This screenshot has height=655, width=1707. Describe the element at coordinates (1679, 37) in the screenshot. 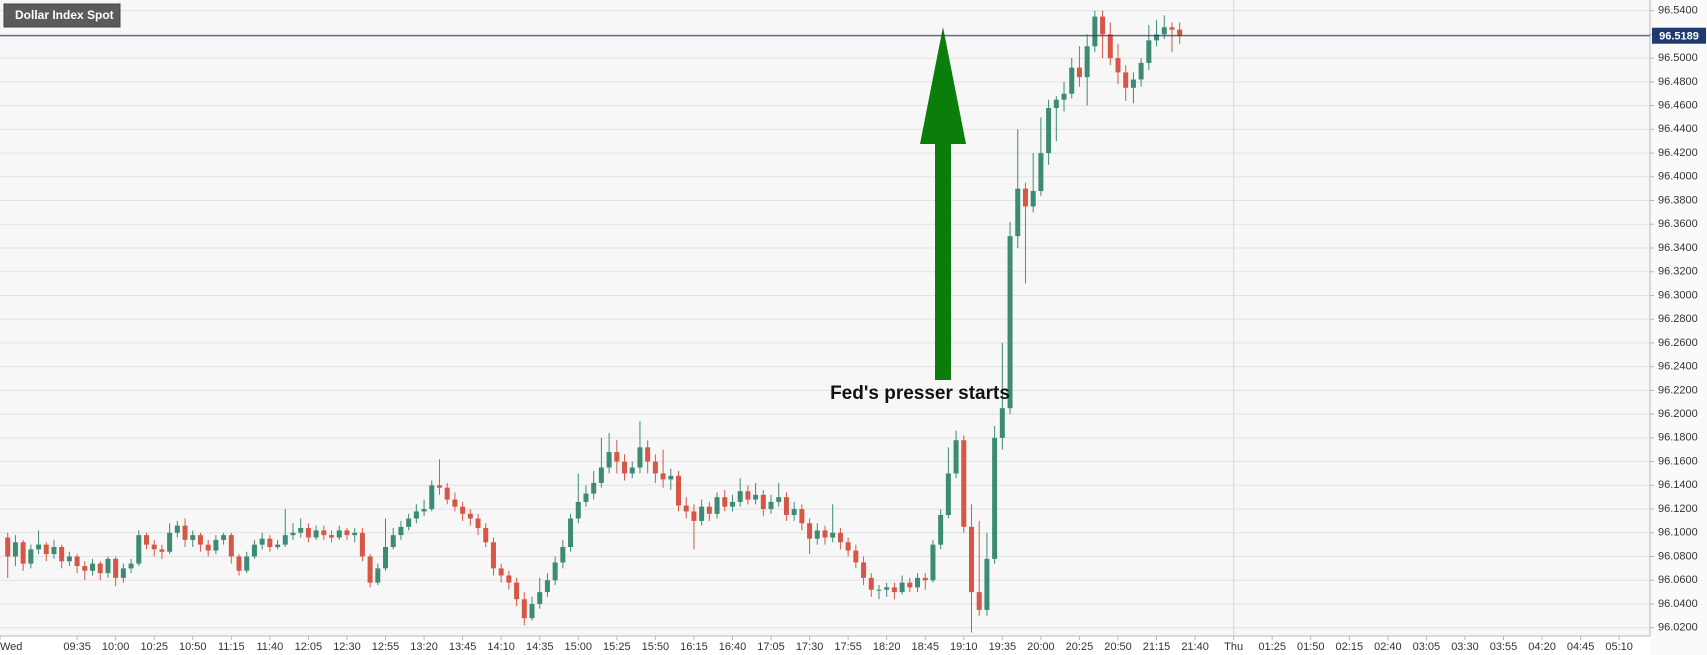

I see `price-label: 96.5189` at that location.